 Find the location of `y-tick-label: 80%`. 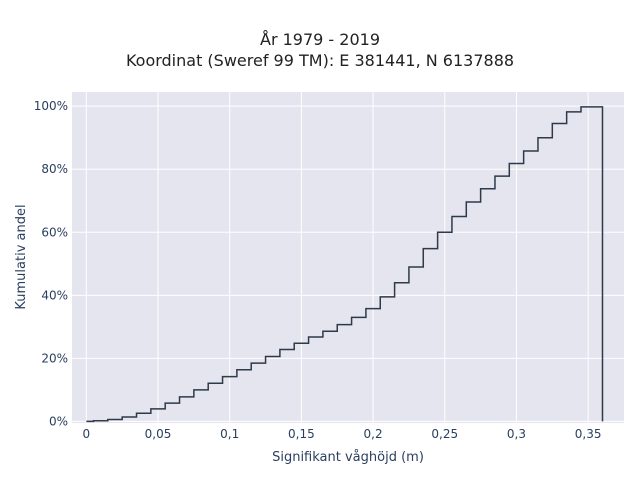

y-tick-label: 80% is located at coordinates (54, 169).